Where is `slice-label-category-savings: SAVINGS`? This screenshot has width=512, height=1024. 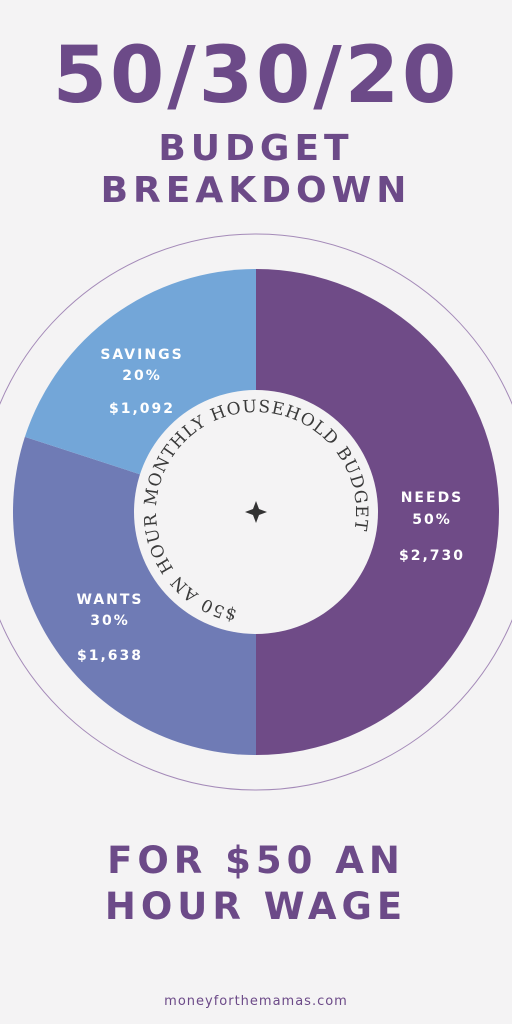 slice-label-category-savings: SAVINGS is located at coordinates (141, 355).